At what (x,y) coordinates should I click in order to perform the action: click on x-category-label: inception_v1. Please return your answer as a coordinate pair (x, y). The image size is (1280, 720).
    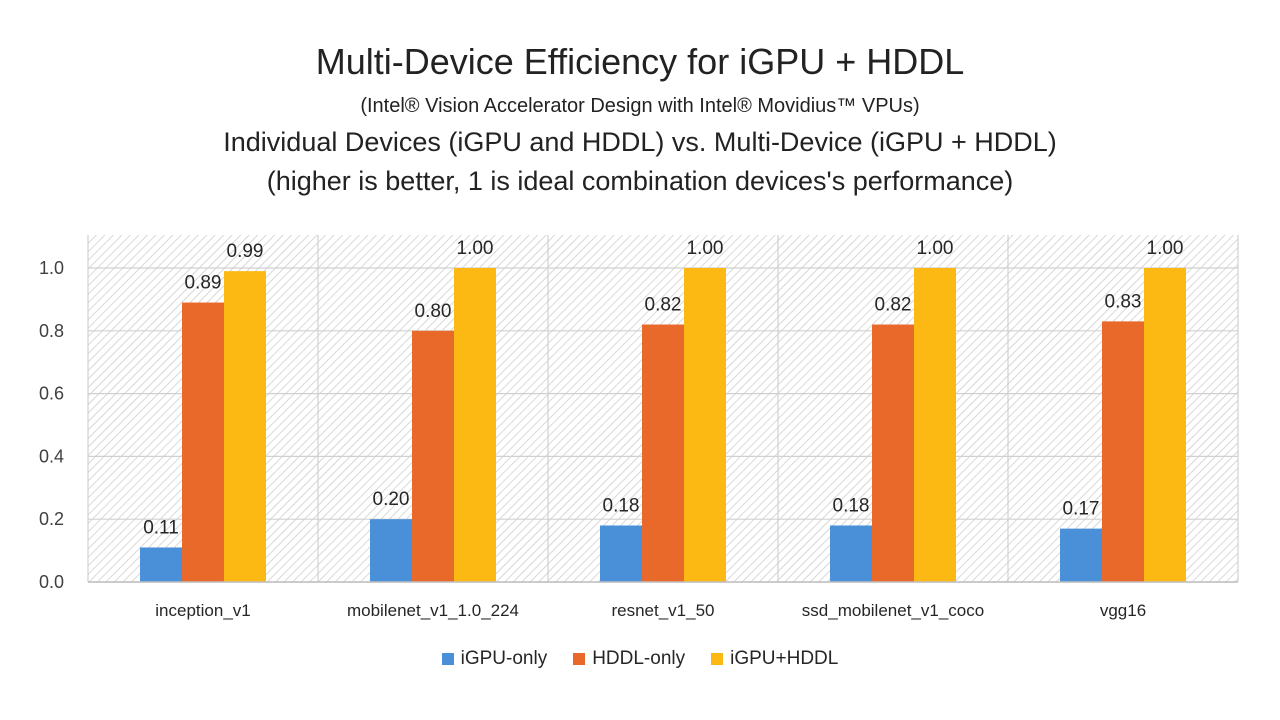
    Looking at the image, I should click on (202, 610).